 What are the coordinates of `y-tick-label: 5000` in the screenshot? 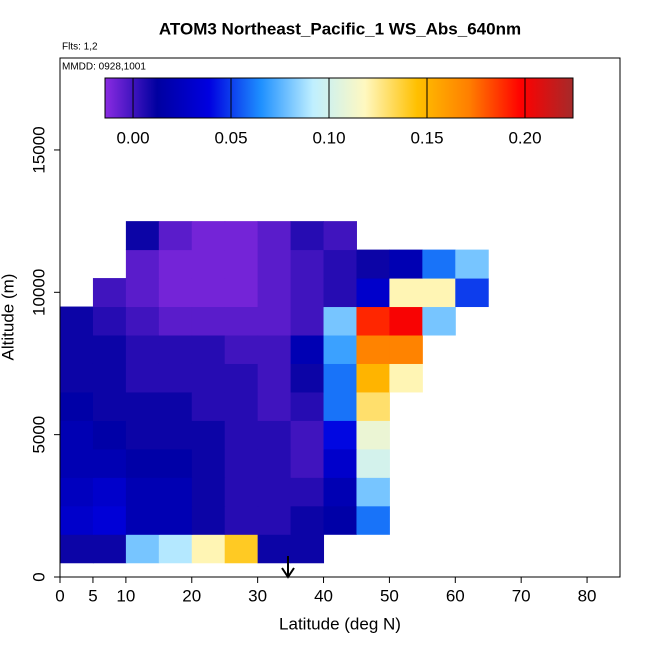 It's located at (38, 435).